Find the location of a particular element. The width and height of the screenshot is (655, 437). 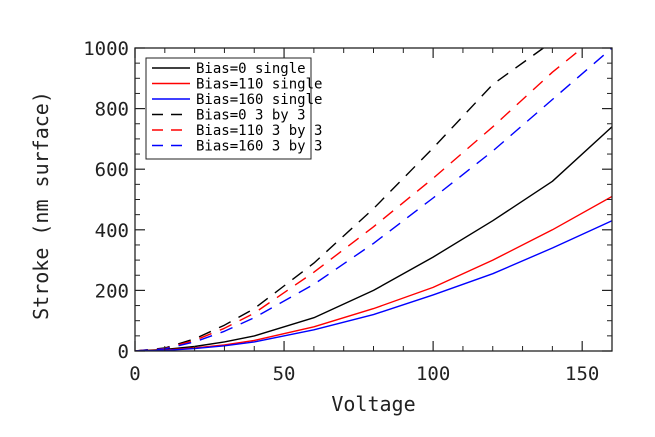

y-axis-label: Stroke (nm surface) is located at coordinates (41, 205).